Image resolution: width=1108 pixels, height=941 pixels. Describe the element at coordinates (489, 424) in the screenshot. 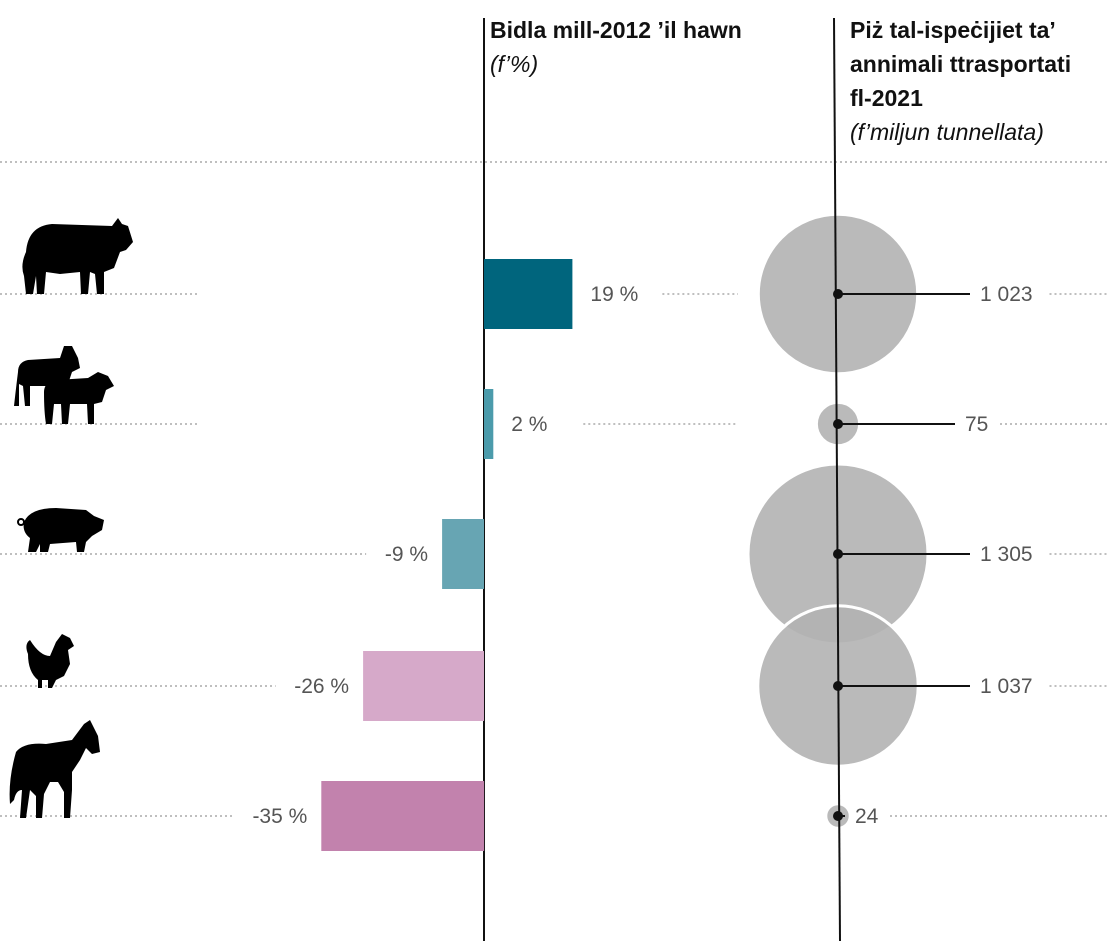

I see `bar-sheep-goats` at that location.